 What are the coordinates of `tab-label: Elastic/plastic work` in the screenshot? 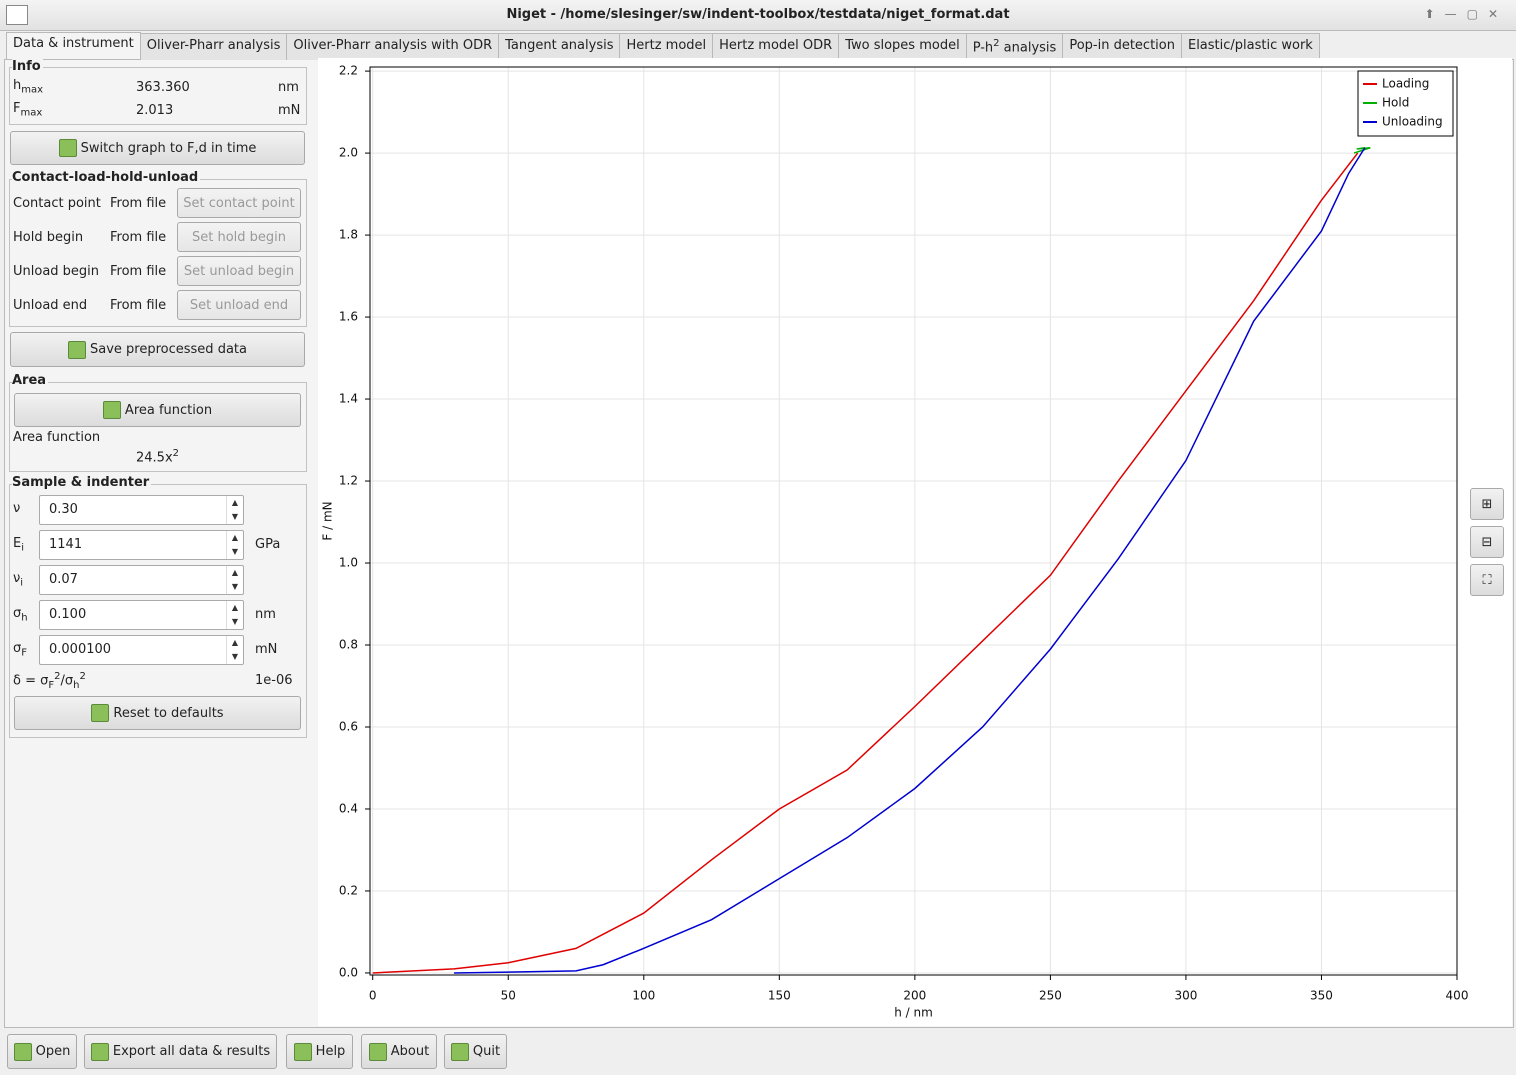 It's located at (1250, 45).